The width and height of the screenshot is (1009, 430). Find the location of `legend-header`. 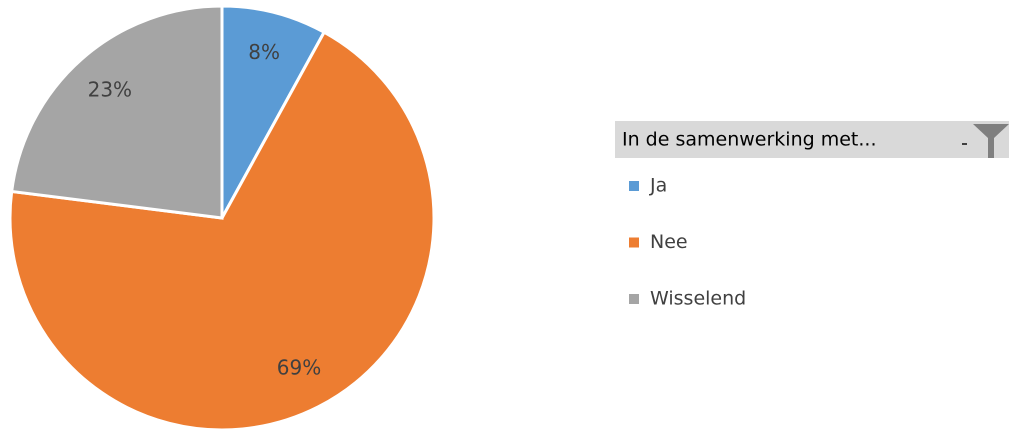

legend-header is located at coordinates (812, 139).